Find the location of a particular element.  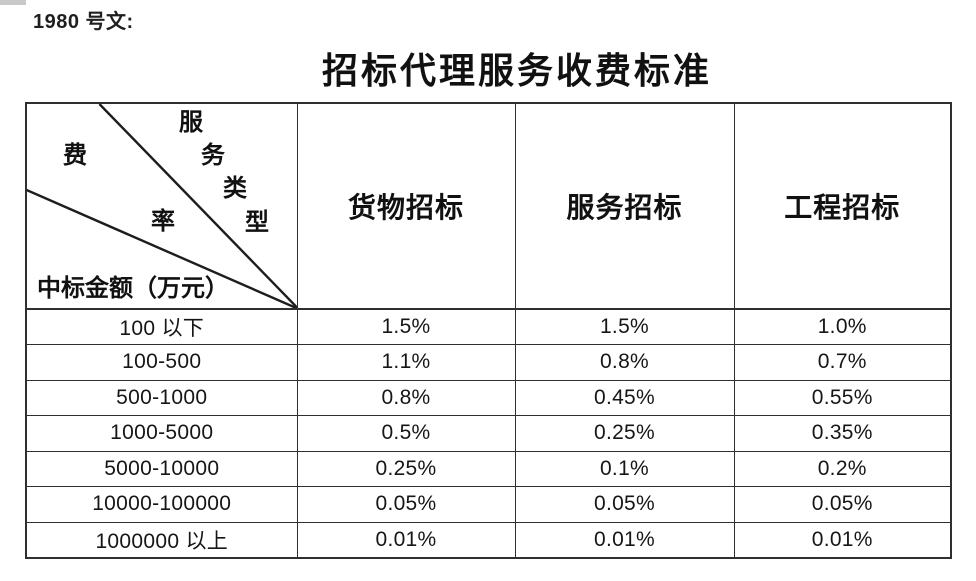

rate-cell: 0.1% is located at coordinates (624, 468).